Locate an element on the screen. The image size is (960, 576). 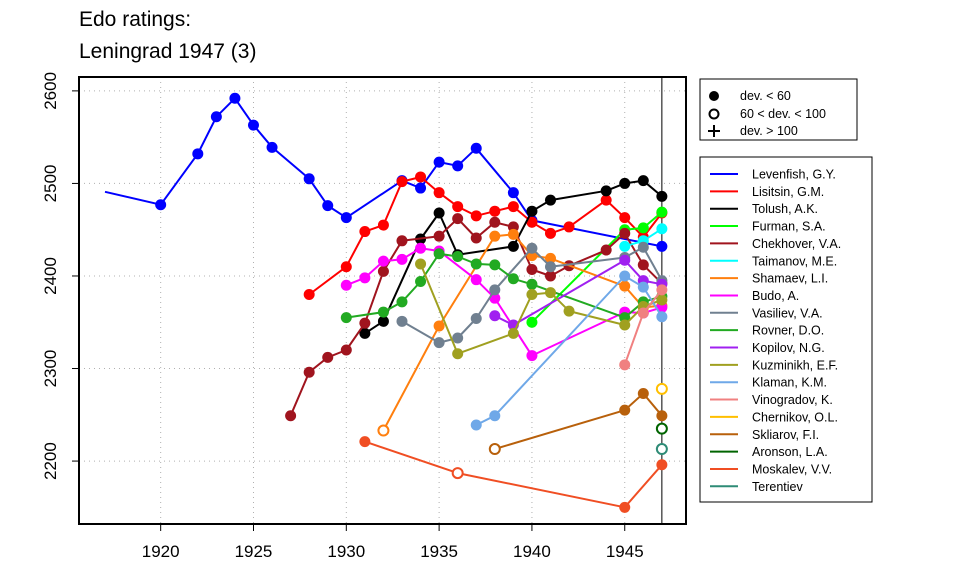
legend-series-label: Vasiliev, V.A. is located at coordinates (787, 313).